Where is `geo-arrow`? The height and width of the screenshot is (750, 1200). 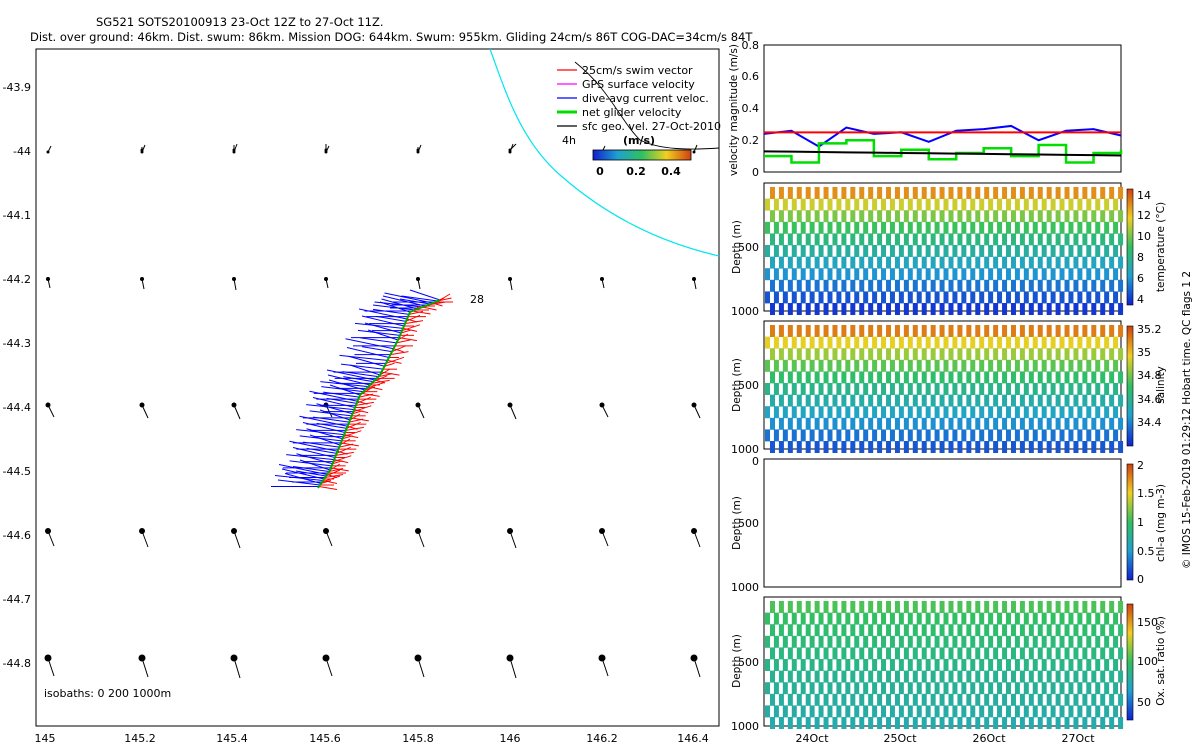
geo-arrow is located at coordinates (513, 539).